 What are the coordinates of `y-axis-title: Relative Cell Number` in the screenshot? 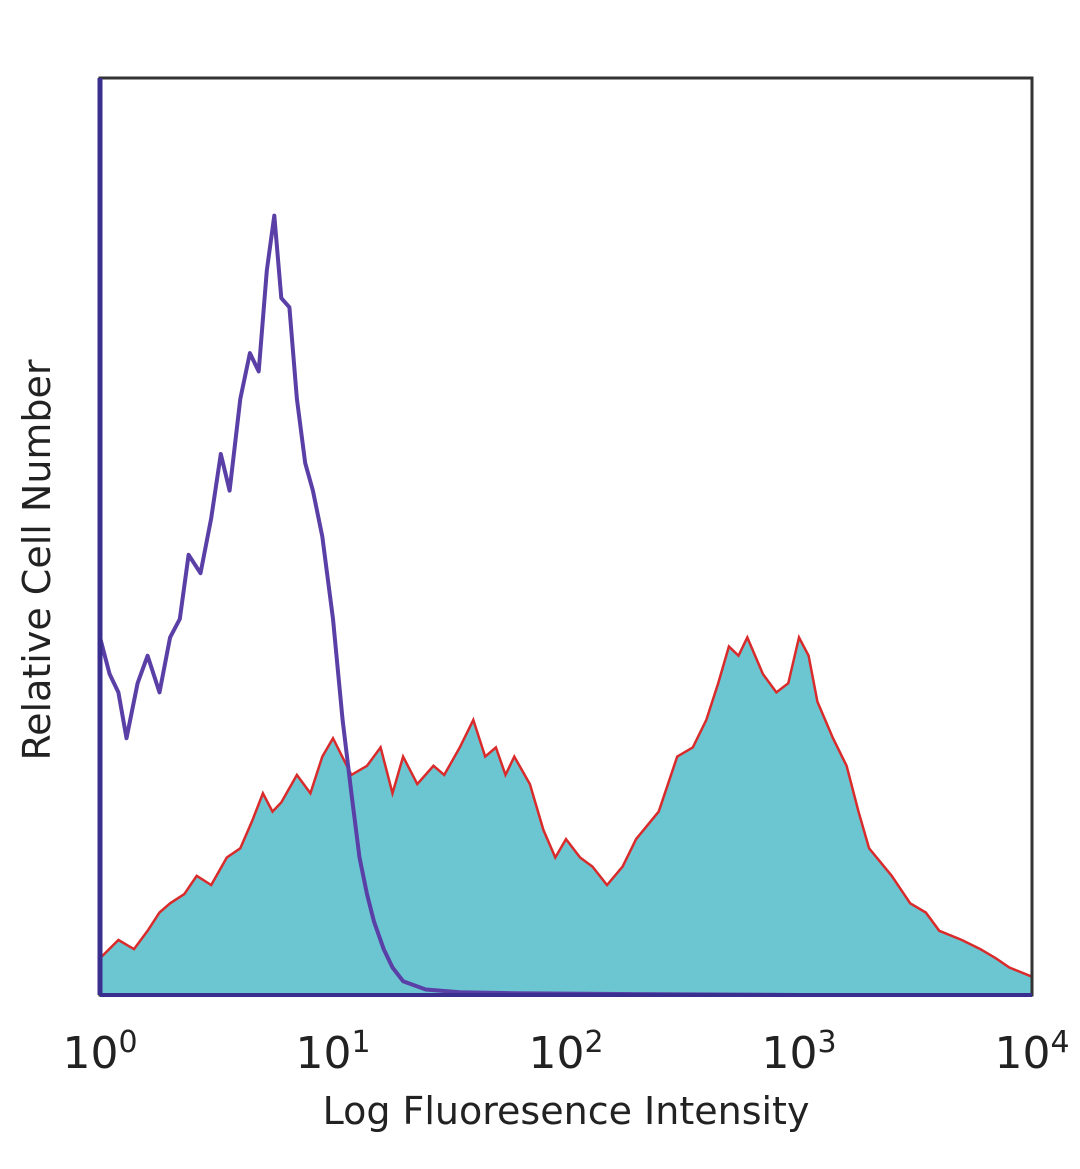 It's located at (37, 559).